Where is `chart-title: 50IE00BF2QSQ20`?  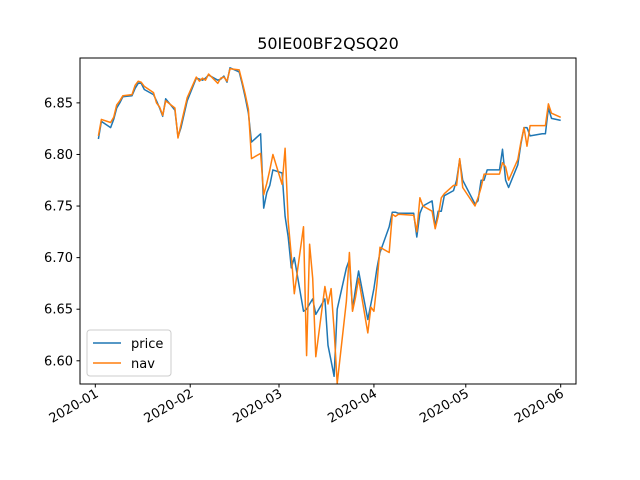 chart-title: 50IE00BF2QSQ20 is located at coordinates (328, 43).